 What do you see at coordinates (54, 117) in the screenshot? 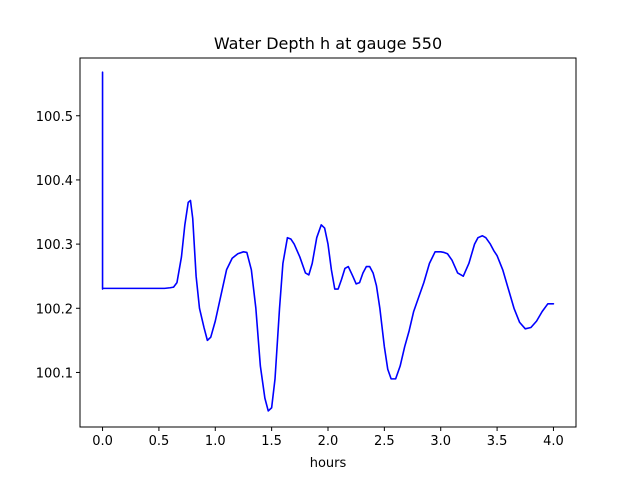
I see `y-tick-label: 100.5` at bounding box center [54, 117].